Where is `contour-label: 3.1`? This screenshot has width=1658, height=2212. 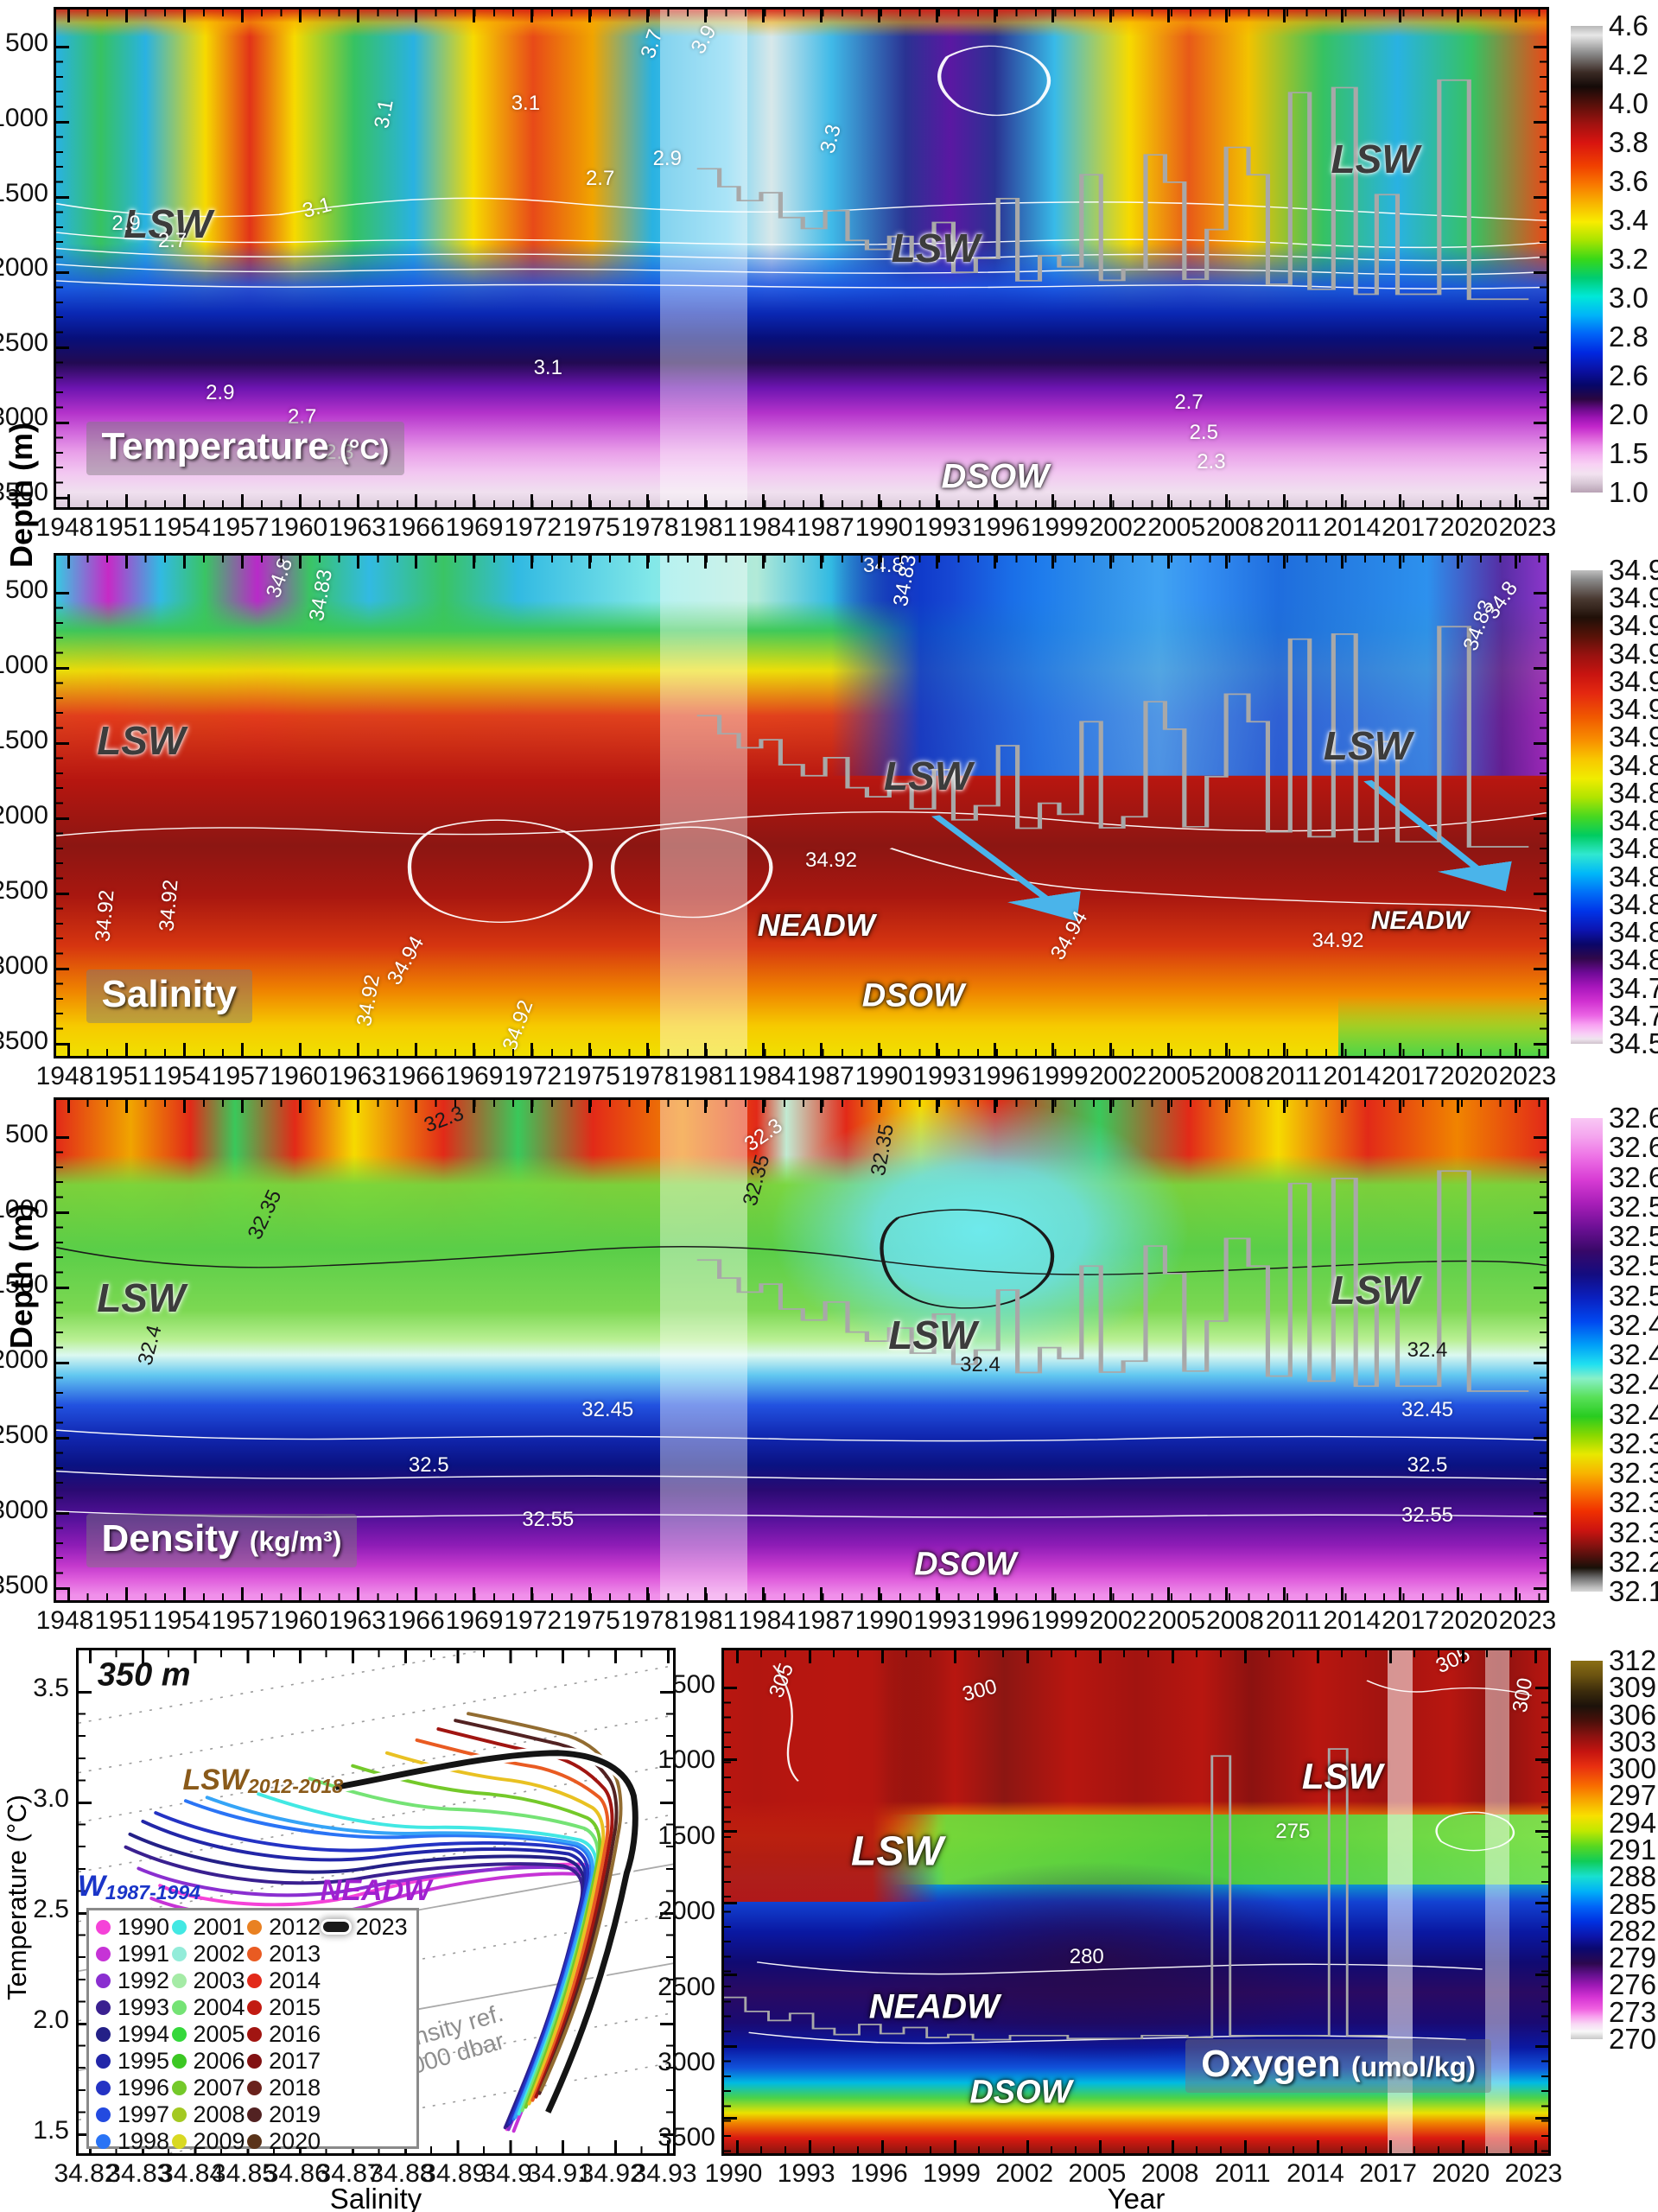 contour-label: 3.1 is located at coordinates (317, 208).